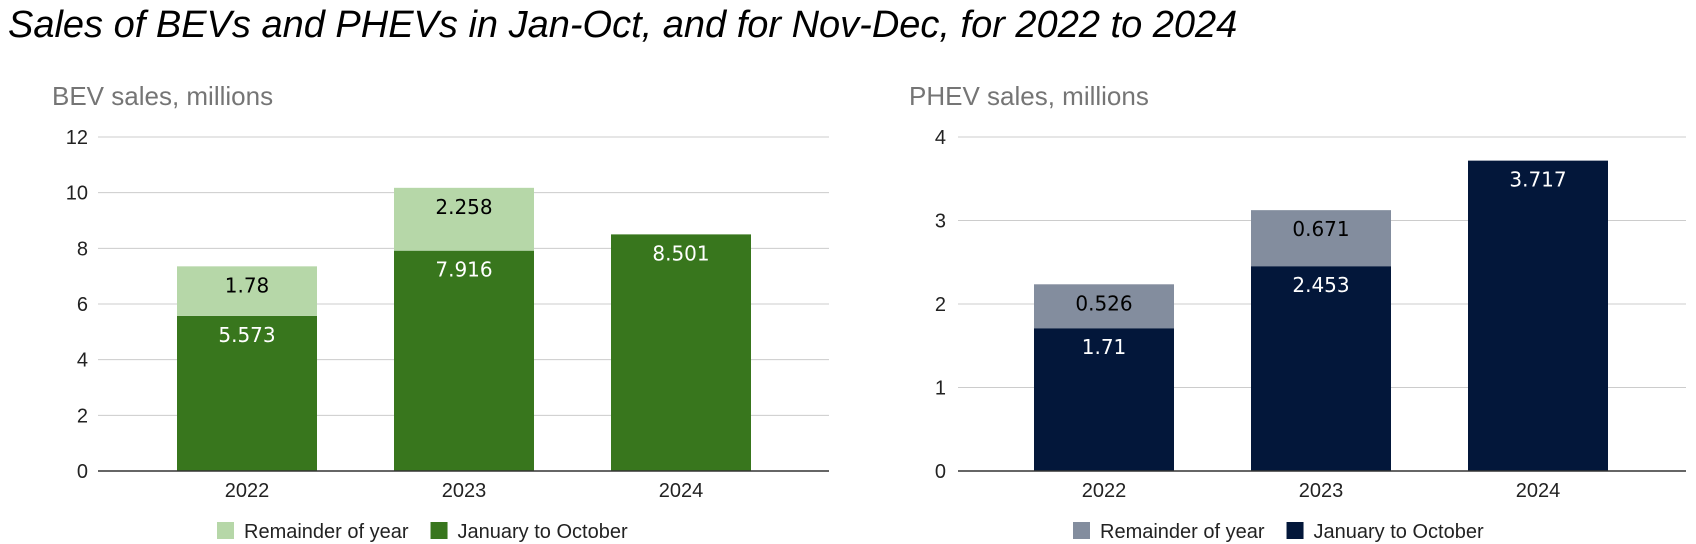 The height and width of the screenshot is (544, 1696). What do you see at coordinates (1029, 96) in the screenshot?
I see `phev-panel-title: PHEV sales, millions` at bounding box center [1029, 96].